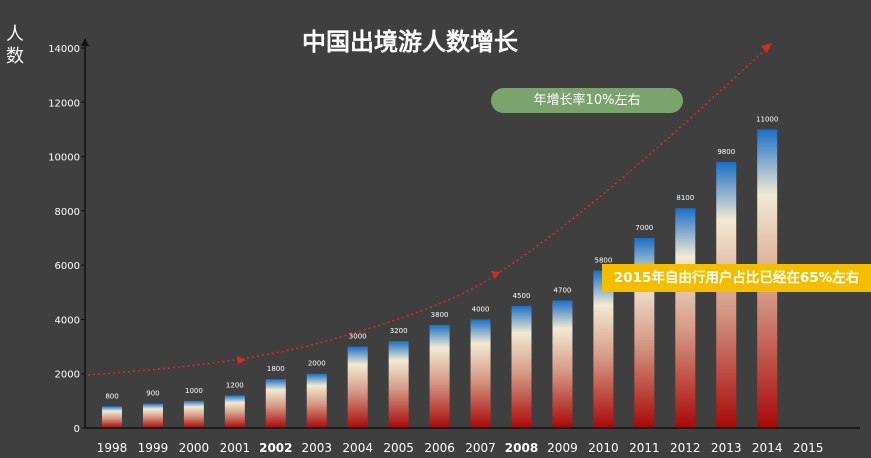 The width and height of the screenshot is (871, 458). I want to click on y-tick-label: 6000, so click(67, 266).